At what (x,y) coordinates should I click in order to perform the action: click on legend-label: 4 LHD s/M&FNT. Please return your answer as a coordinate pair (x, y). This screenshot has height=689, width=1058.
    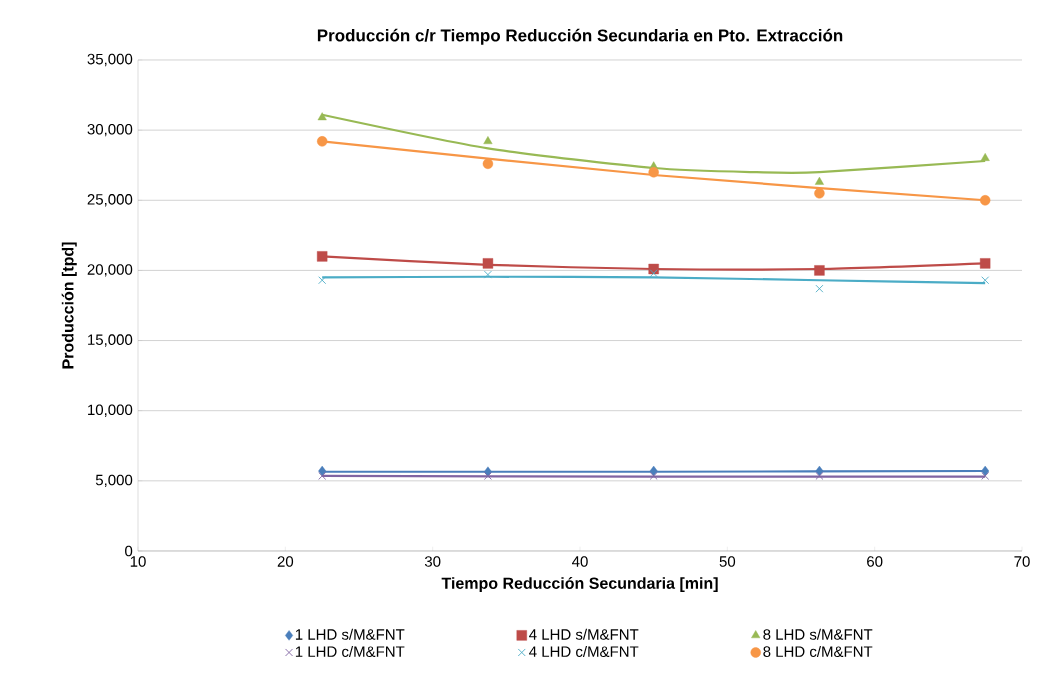
    Looking at the image, I should click on (584, 634).